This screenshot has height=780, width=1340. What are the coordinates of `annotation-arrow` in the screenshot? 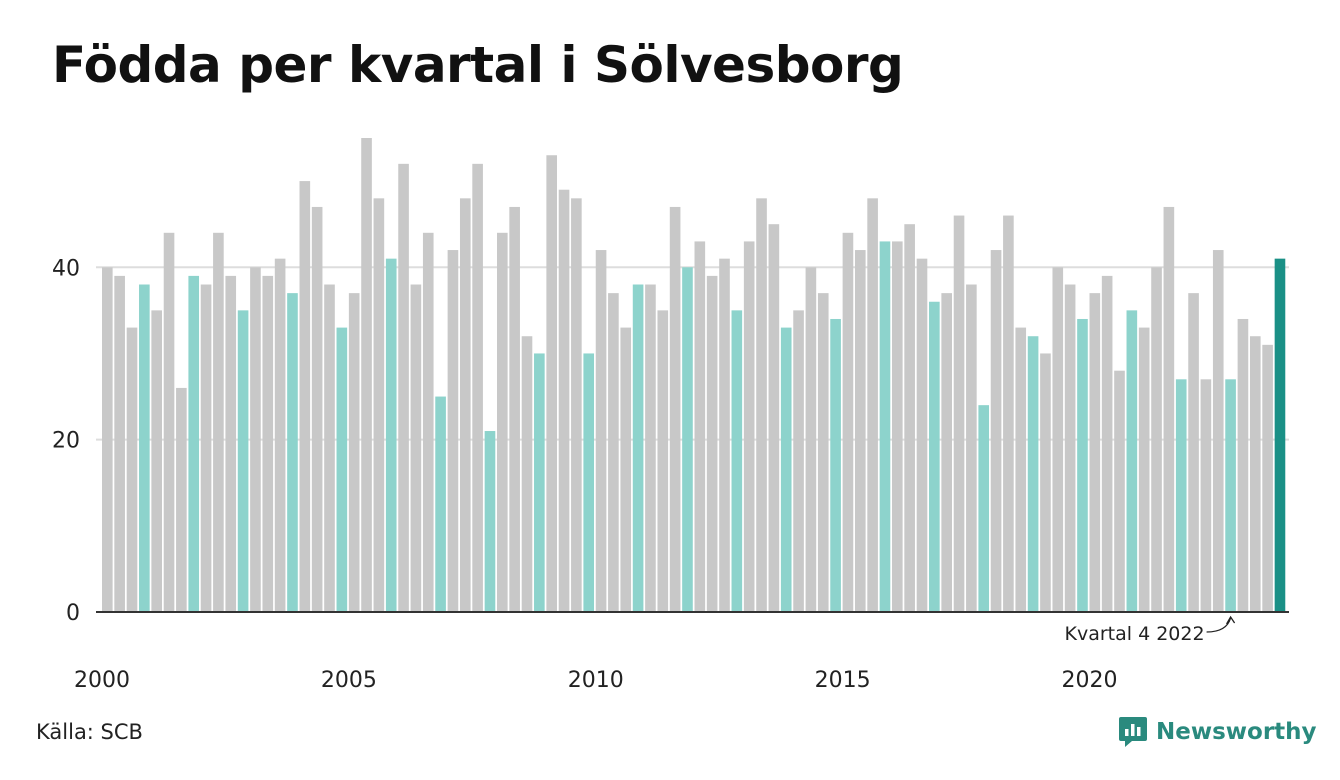 It's located at (1219, 625).